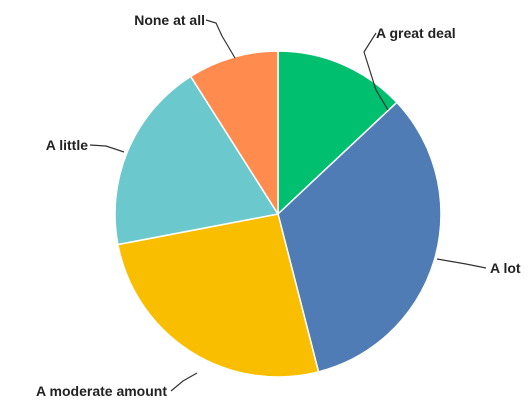 The width and height of the screenshot is (528, 401). What do you see at coordinates (101, 391) in the screenshot?
I see `slice-label-2: A moderate amount` at bounding box center [101, 391].